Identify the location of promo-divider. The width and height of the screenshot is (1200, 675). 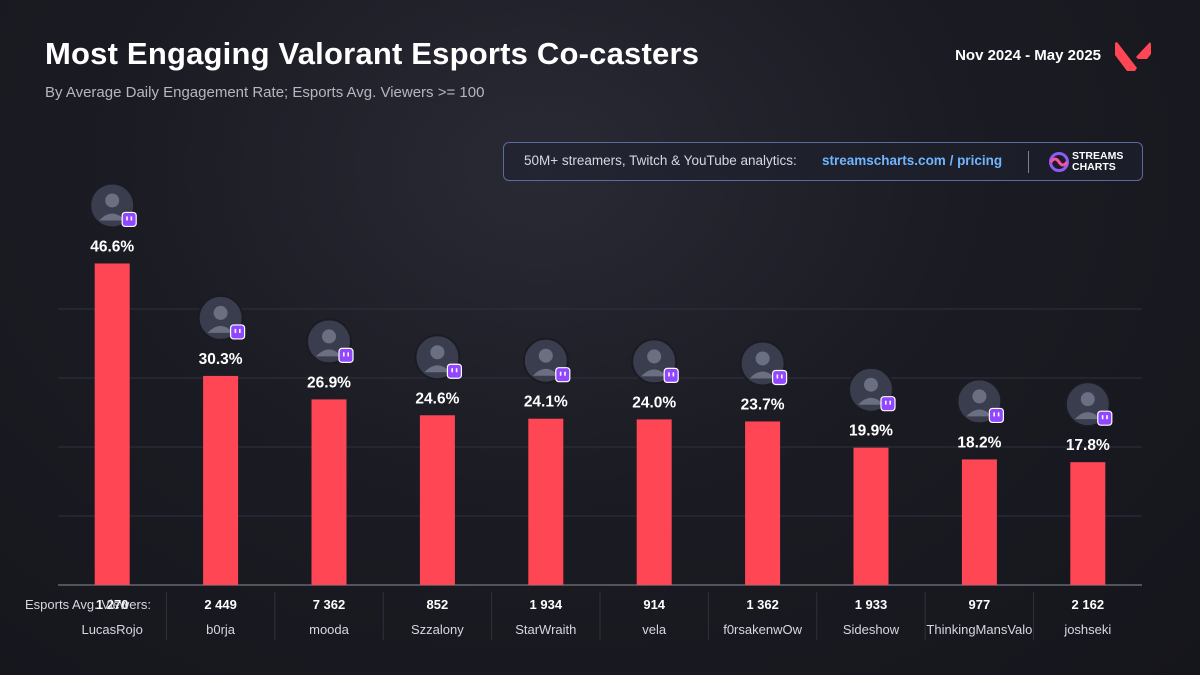
(1028, 162).